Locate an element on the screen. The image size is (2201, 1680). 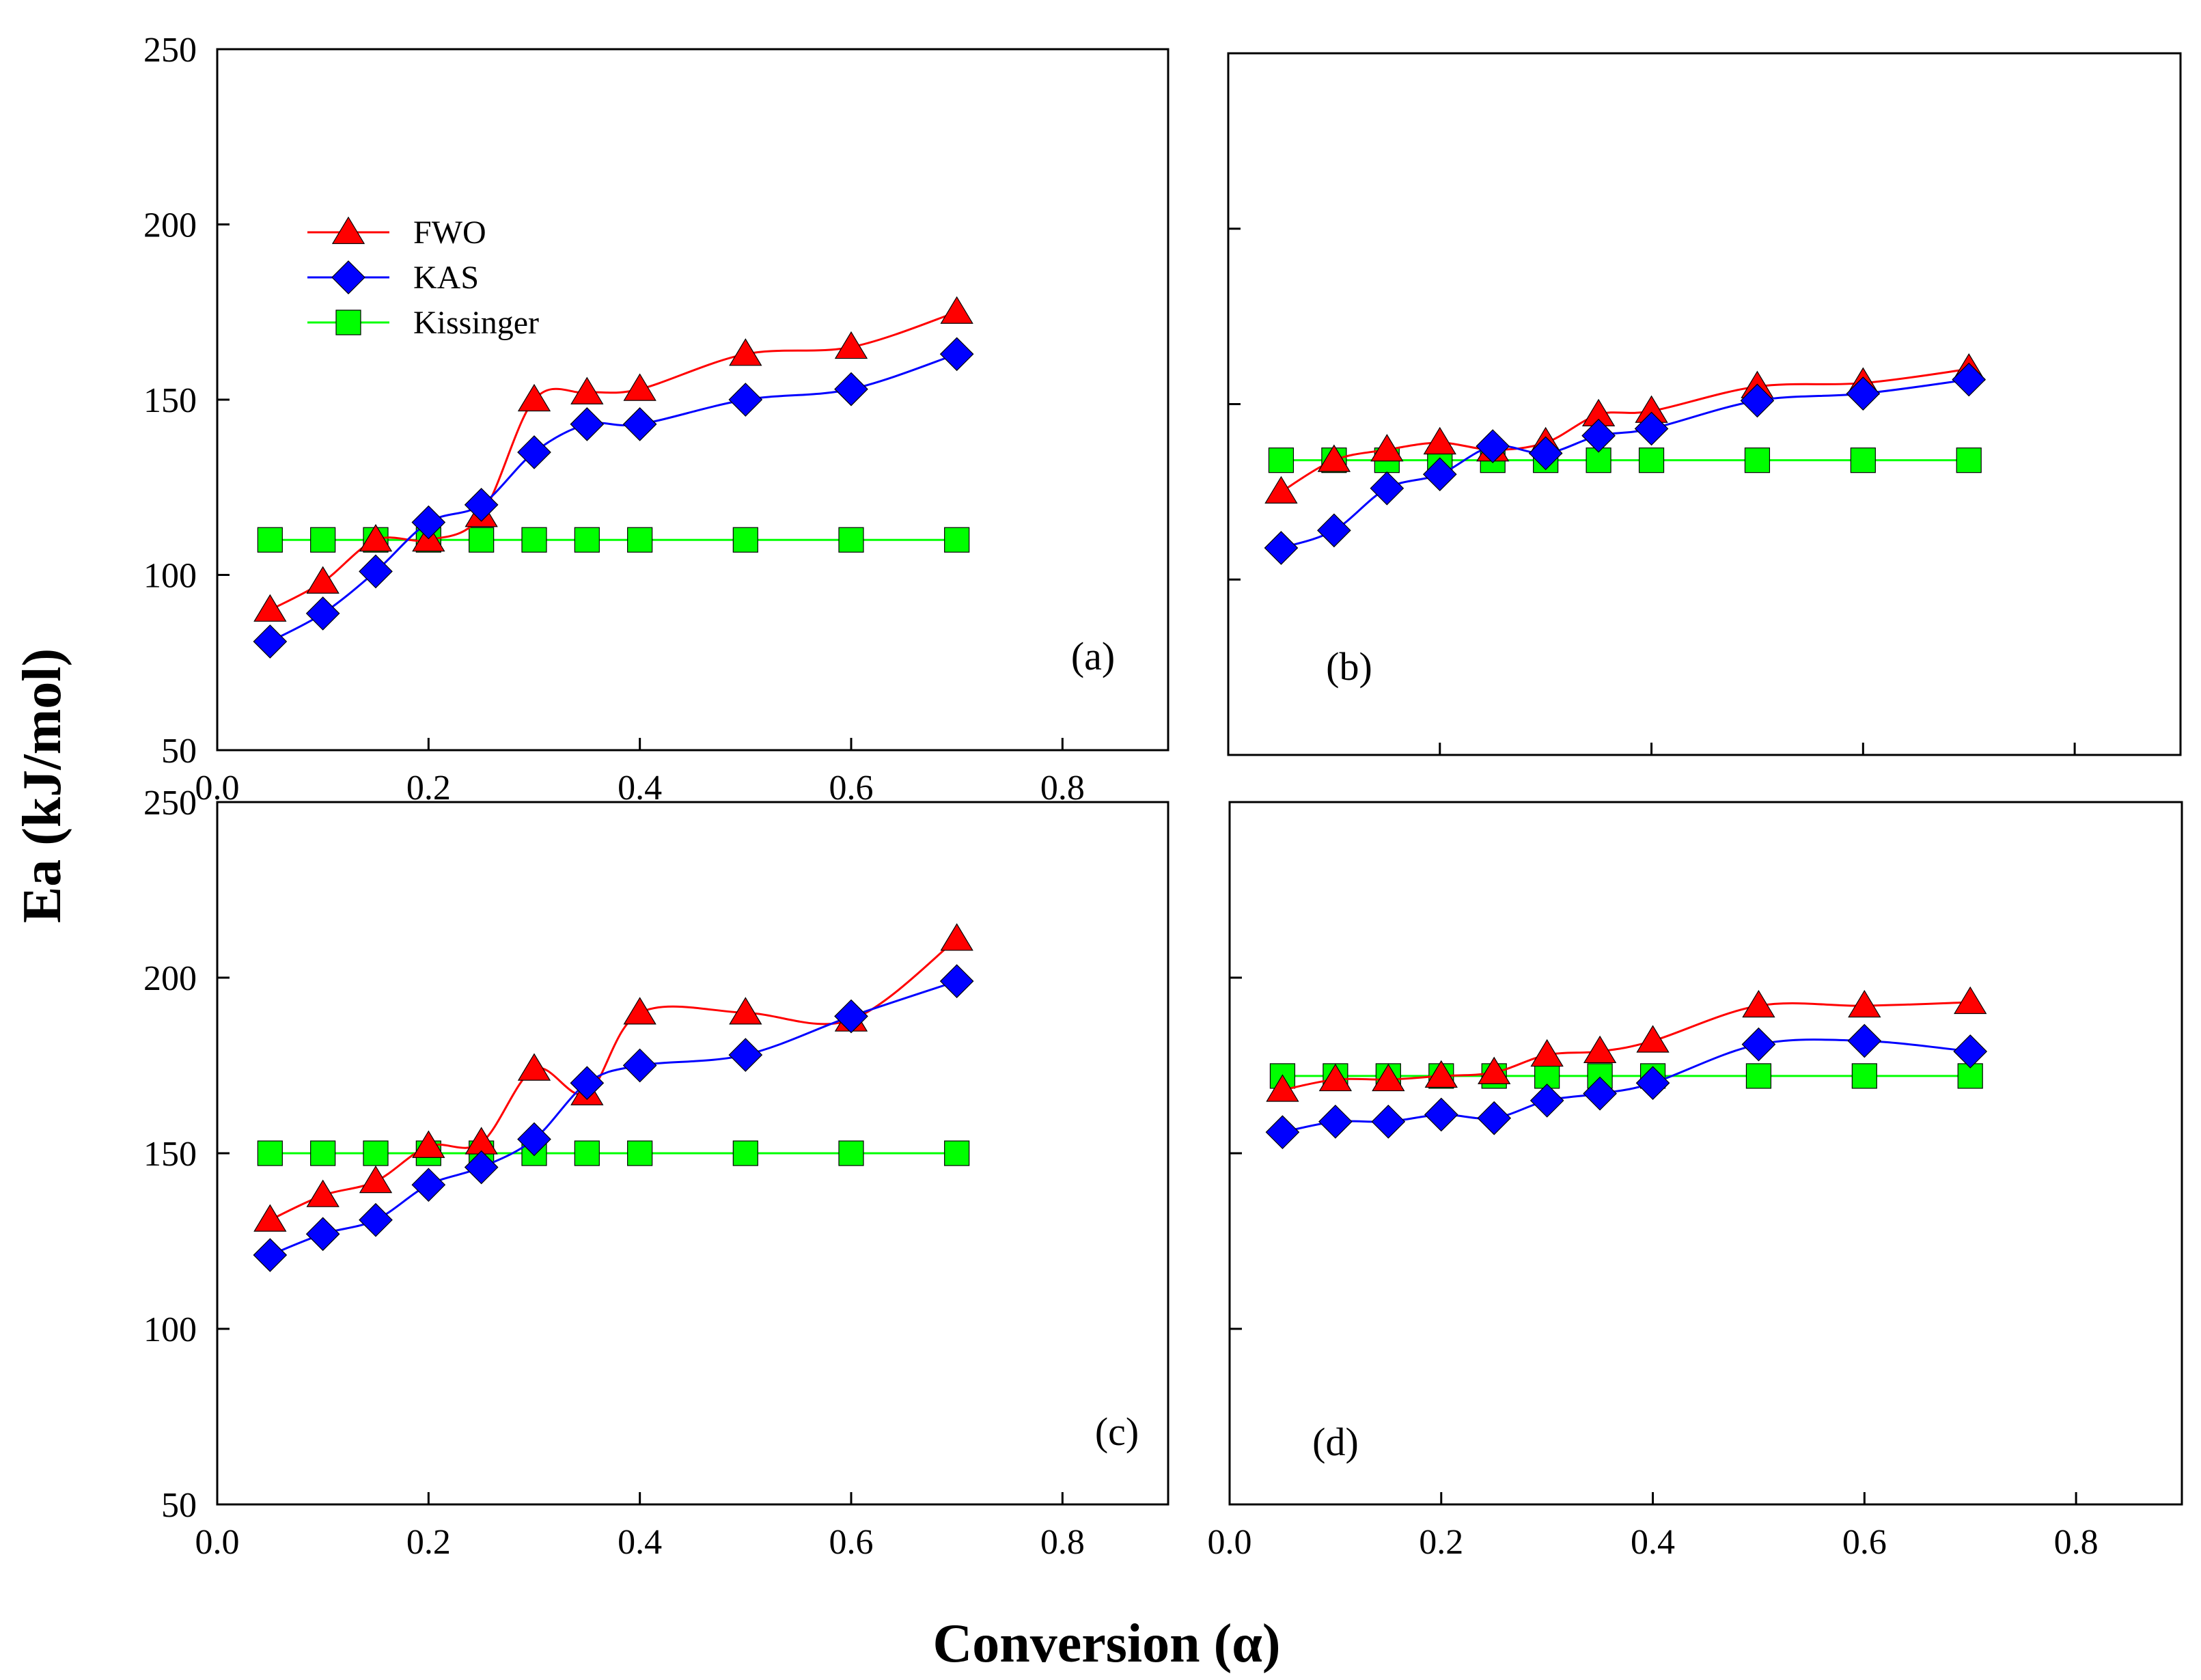
y-tick-label: 50 is located at coordinates (179, 751).